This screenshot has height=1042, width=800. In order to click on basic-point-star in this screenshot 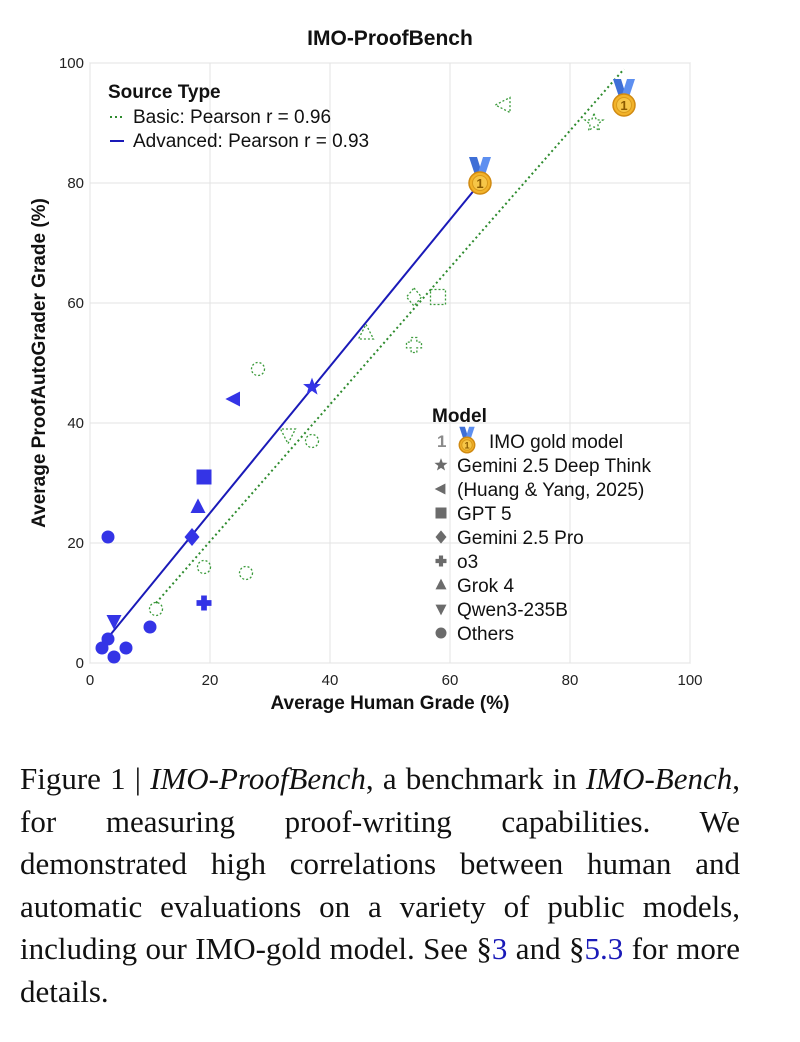, I will do `click(594, 122)`.